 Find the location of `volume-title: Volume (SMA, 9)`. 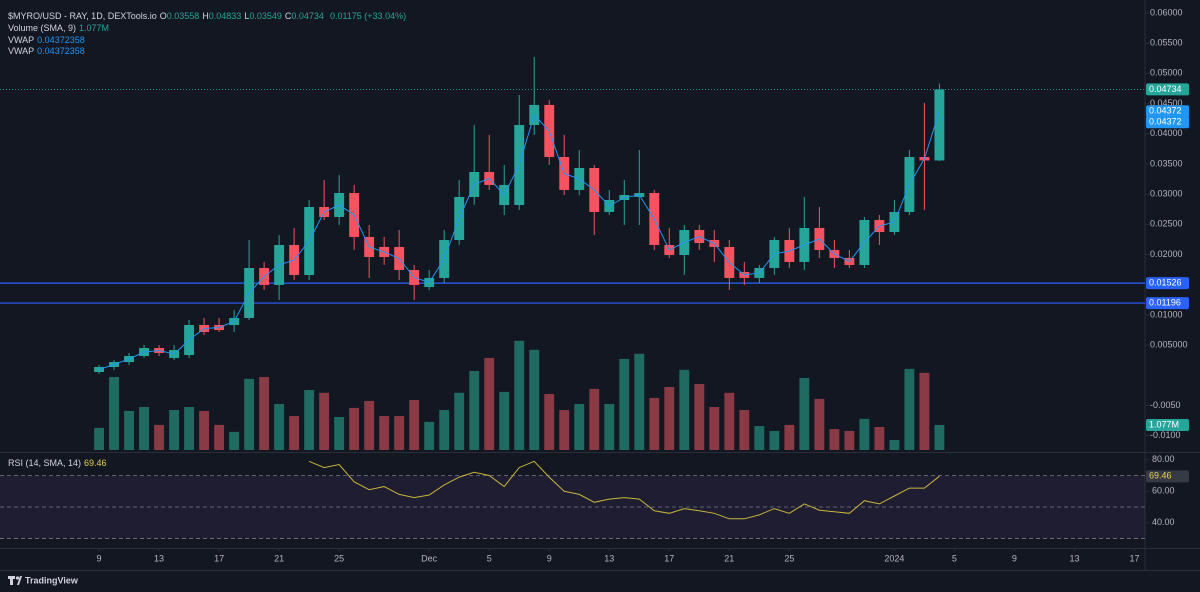

volume-title: Volume (SMA, 9) is located at coordinates (42, 28).